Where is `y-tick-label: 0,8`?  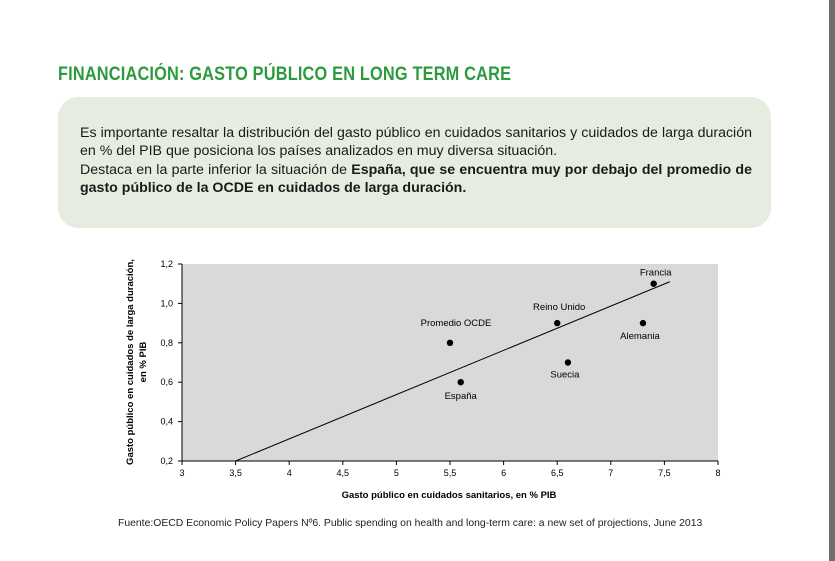 y-tick-label: 0,8 is located at coordinates (166, 343).